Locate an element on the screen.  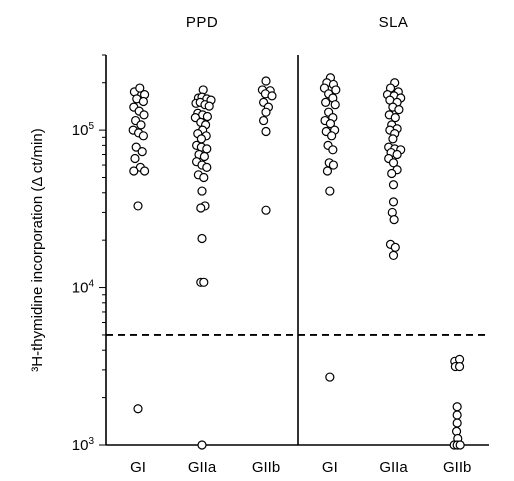
y-tick-exponent: 3 is located at coordinates (91, 441).